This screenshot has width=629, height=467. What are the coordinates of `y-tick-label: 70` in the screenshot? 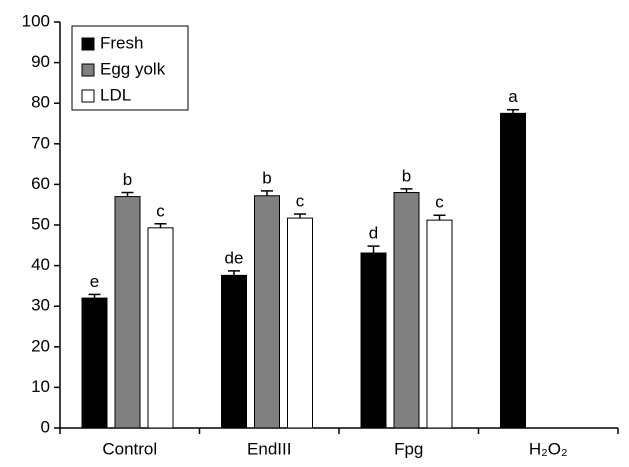 It's located at (40, 142).